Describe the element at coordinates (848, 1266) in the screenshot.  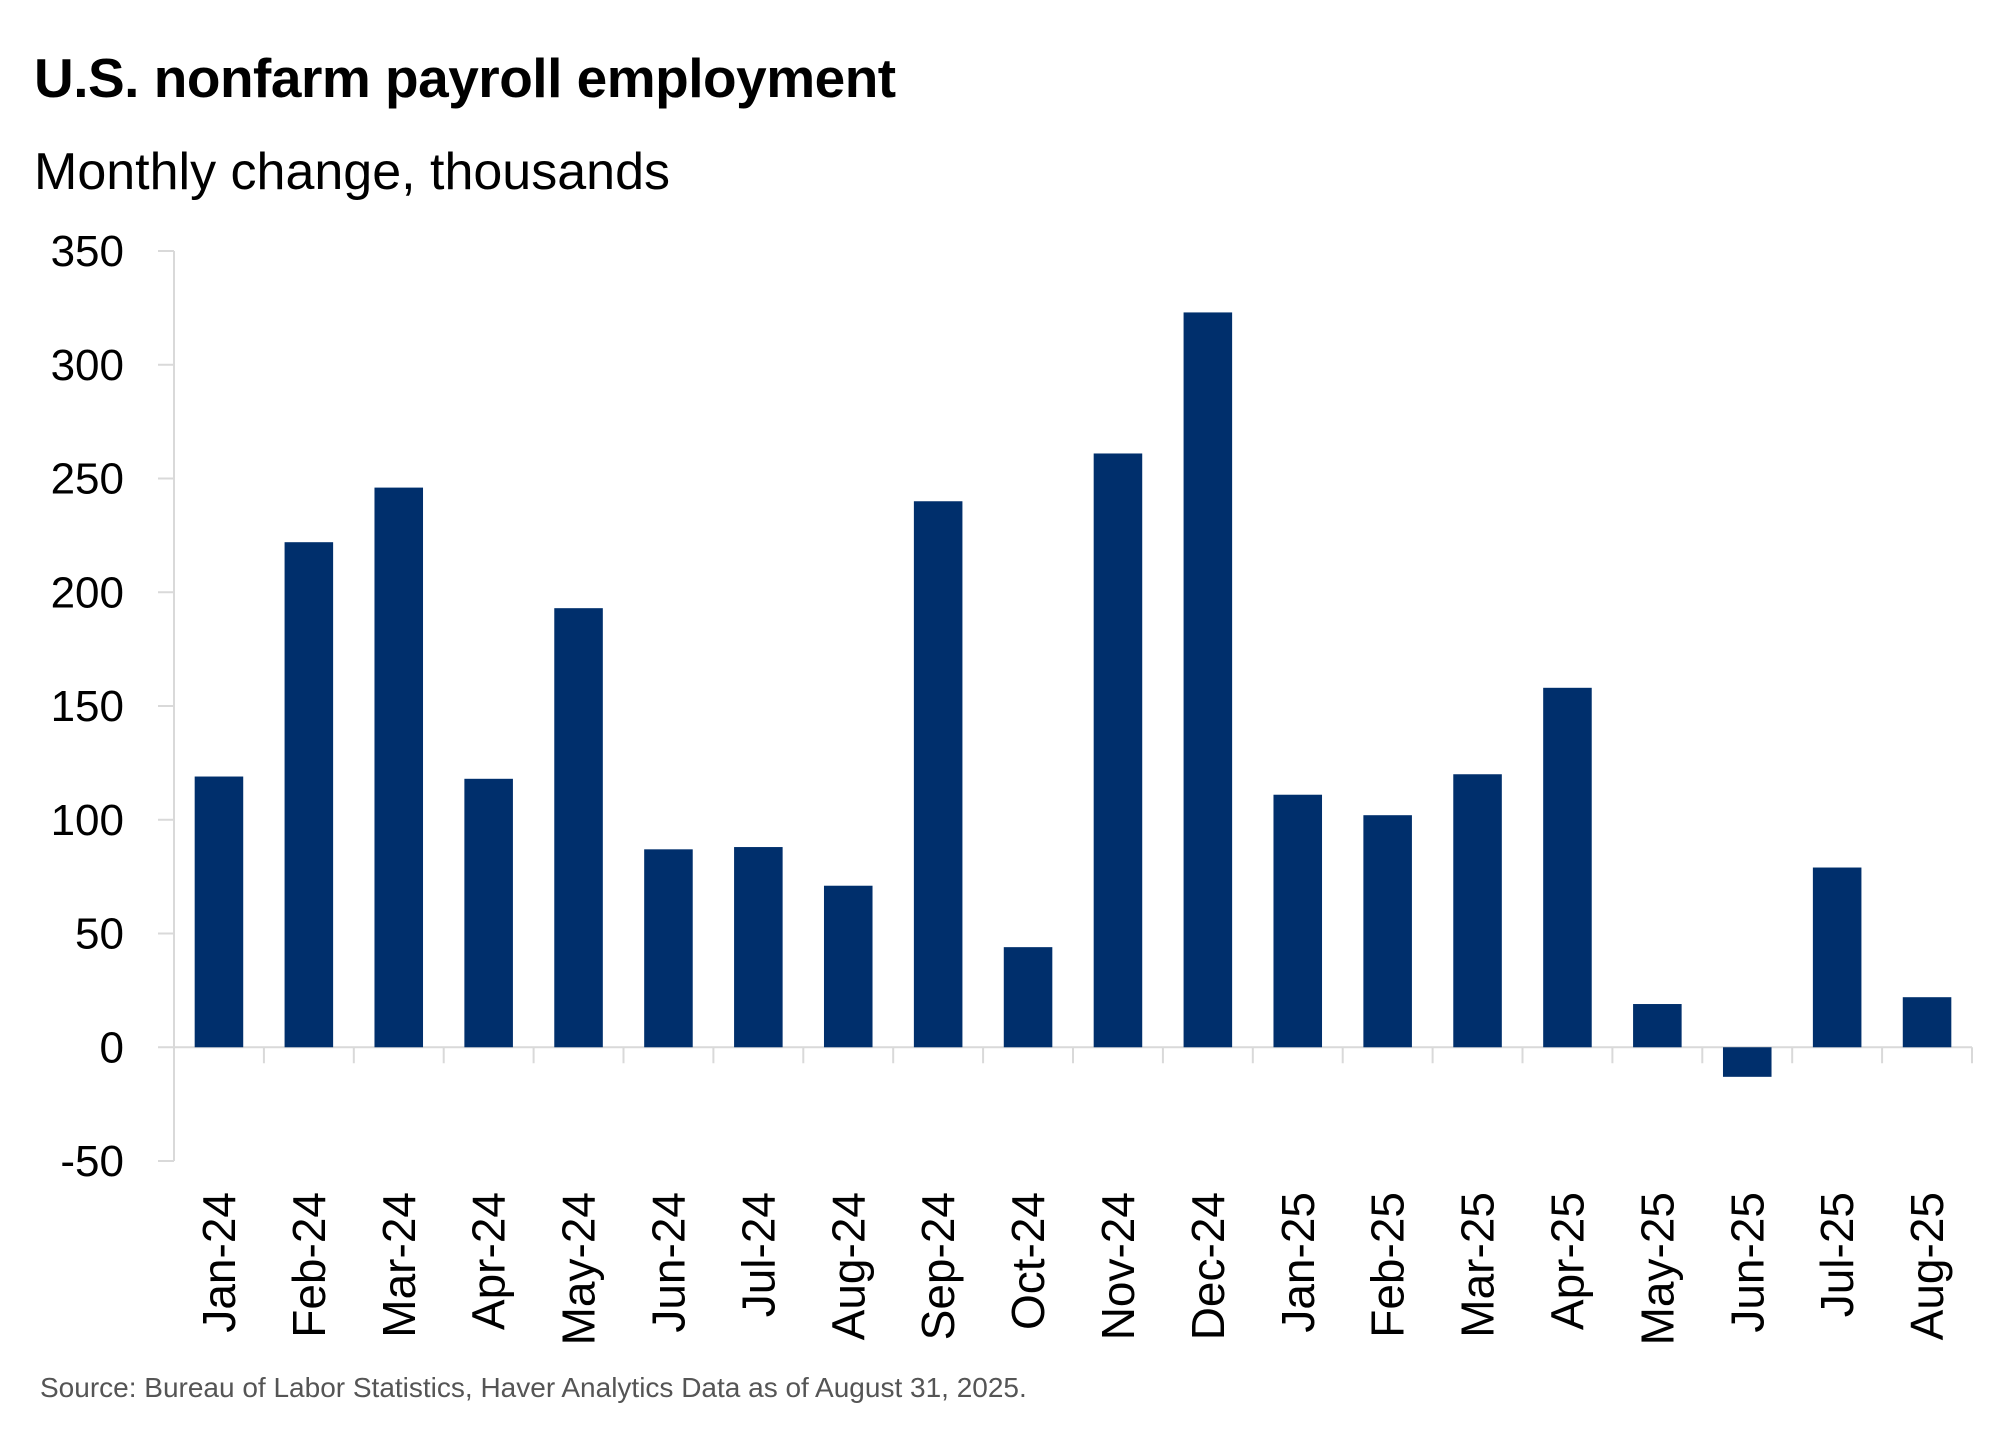
I see `x-tick-label: Aug-24` at that location.